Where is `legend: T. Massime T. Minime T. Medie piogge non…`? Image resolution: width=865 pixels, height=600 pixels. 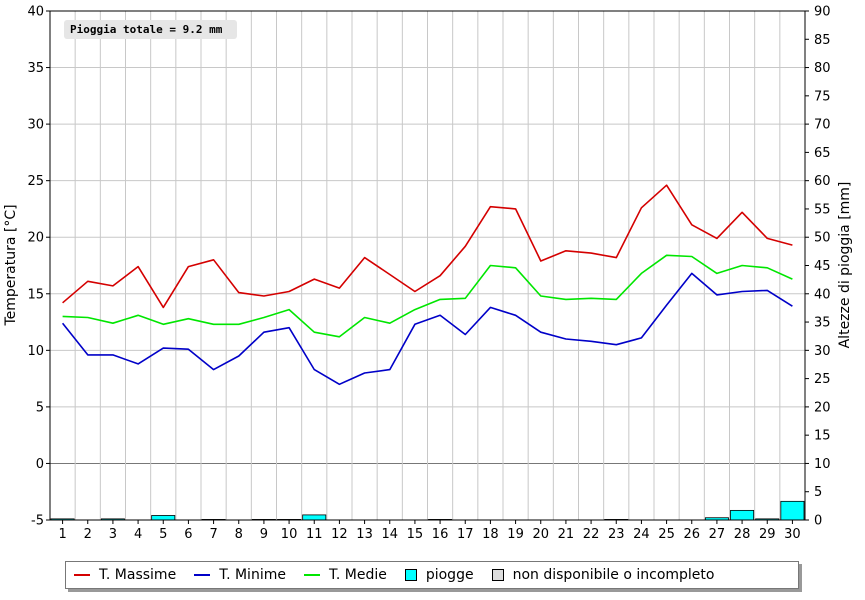
legend: T. Massime T. Minime T. Medie piogge non… is located at coordinates (432, 575).